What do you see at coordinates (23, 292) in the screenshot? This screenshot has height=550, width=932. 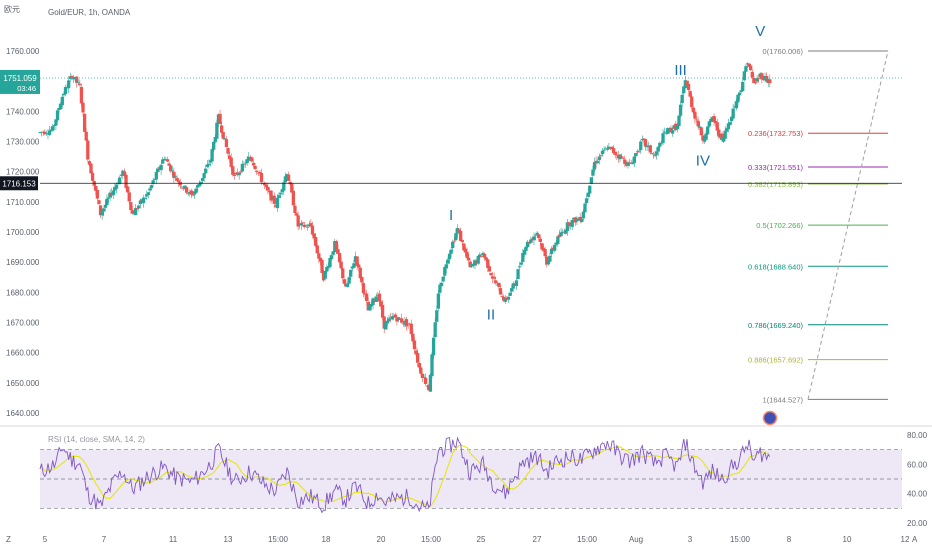 I see `price-axis-tick: 1680.000` at bounding box center [23, 292].